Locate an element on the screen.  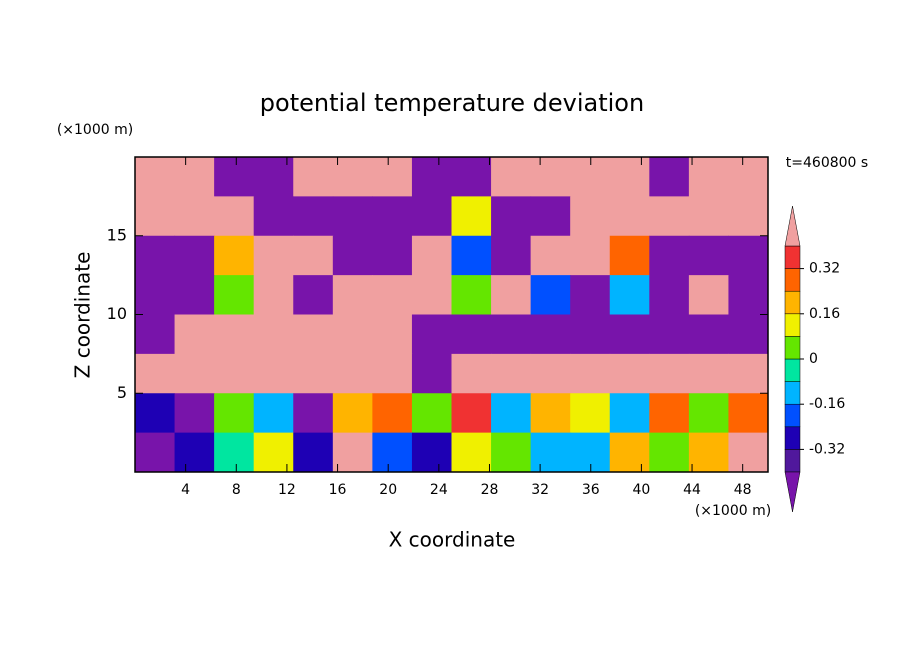
x-tick-label: 4 is located at coordinates (185, 490).